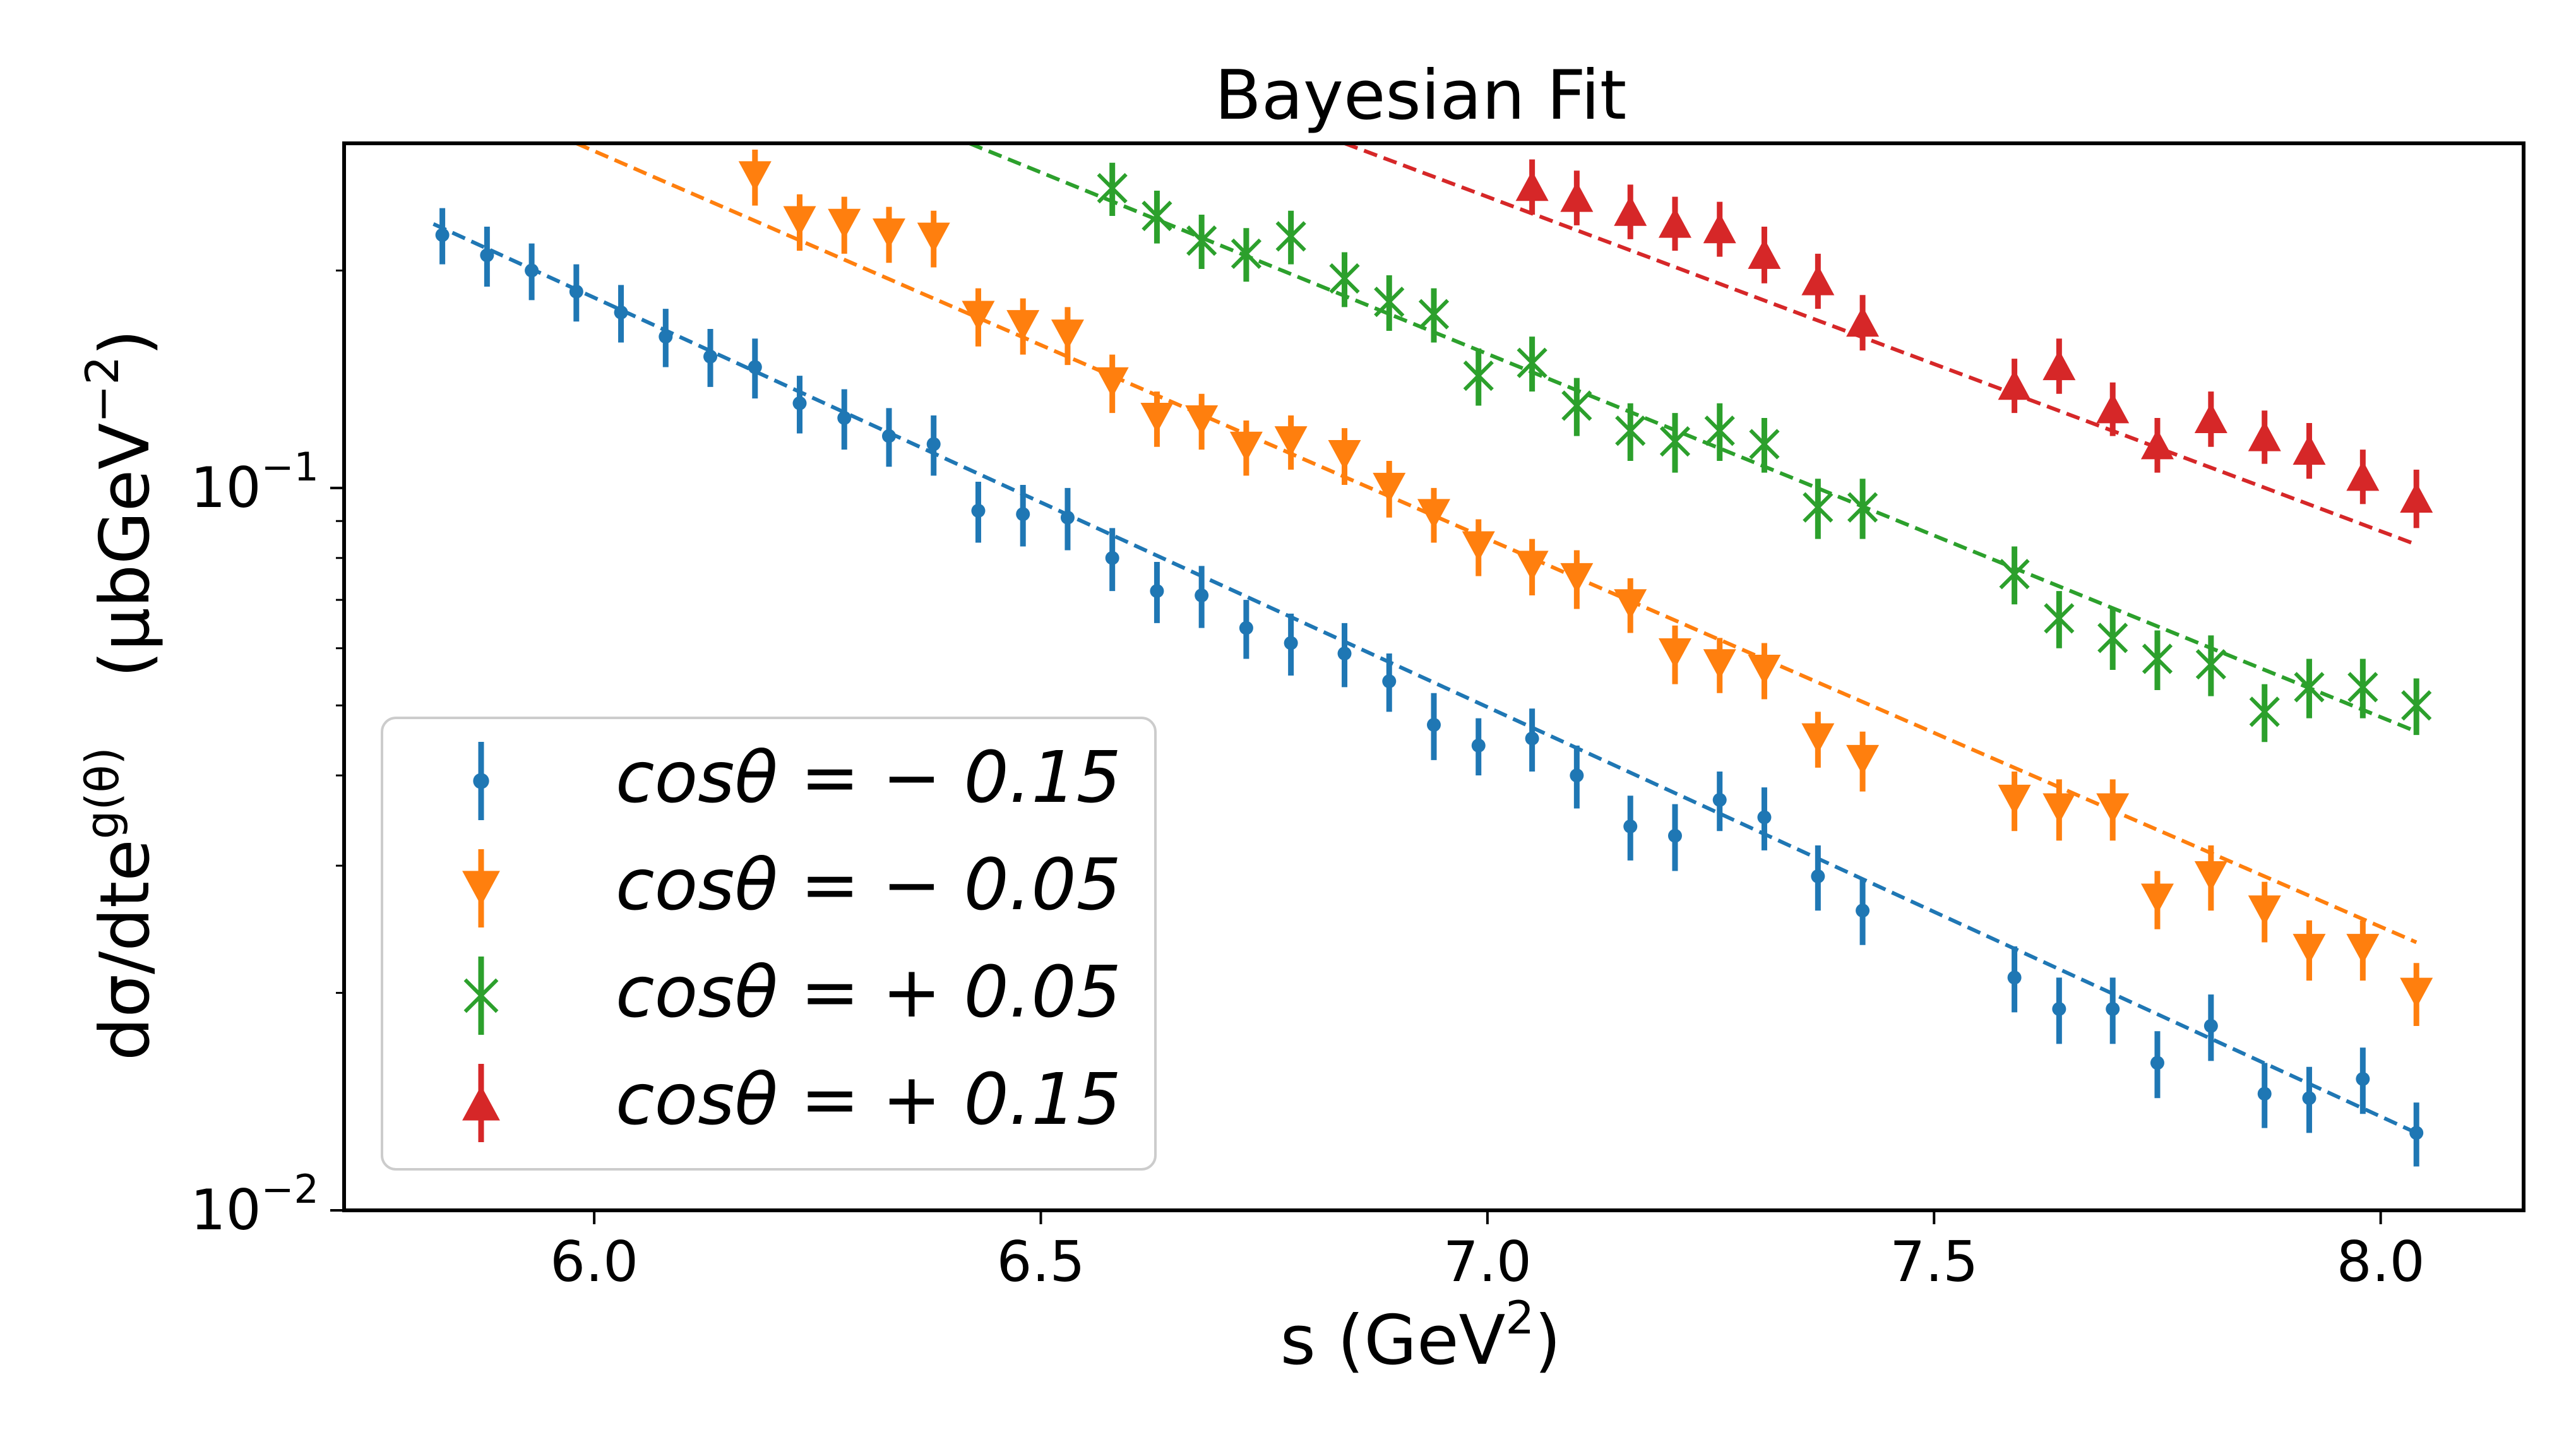 This screenshot has width=2576, height=1449. Describe the element at coordinates (267, 843) in the screenshot. I see `y-axis-ticks: 10−210−1` at that location.